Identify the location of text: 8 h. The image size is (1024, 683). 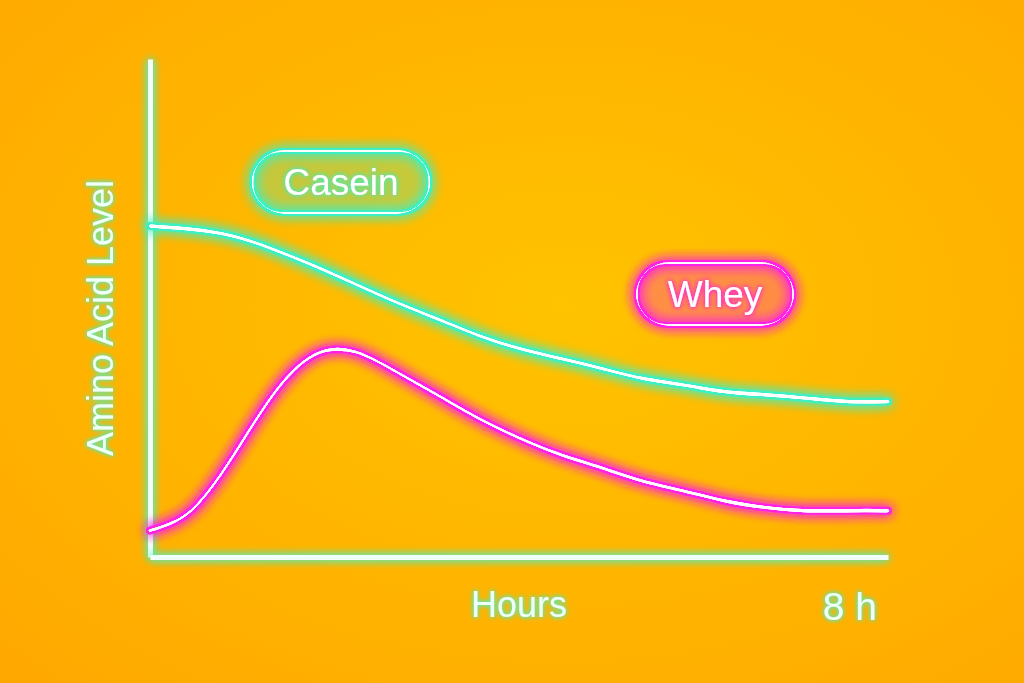
(849, 606).